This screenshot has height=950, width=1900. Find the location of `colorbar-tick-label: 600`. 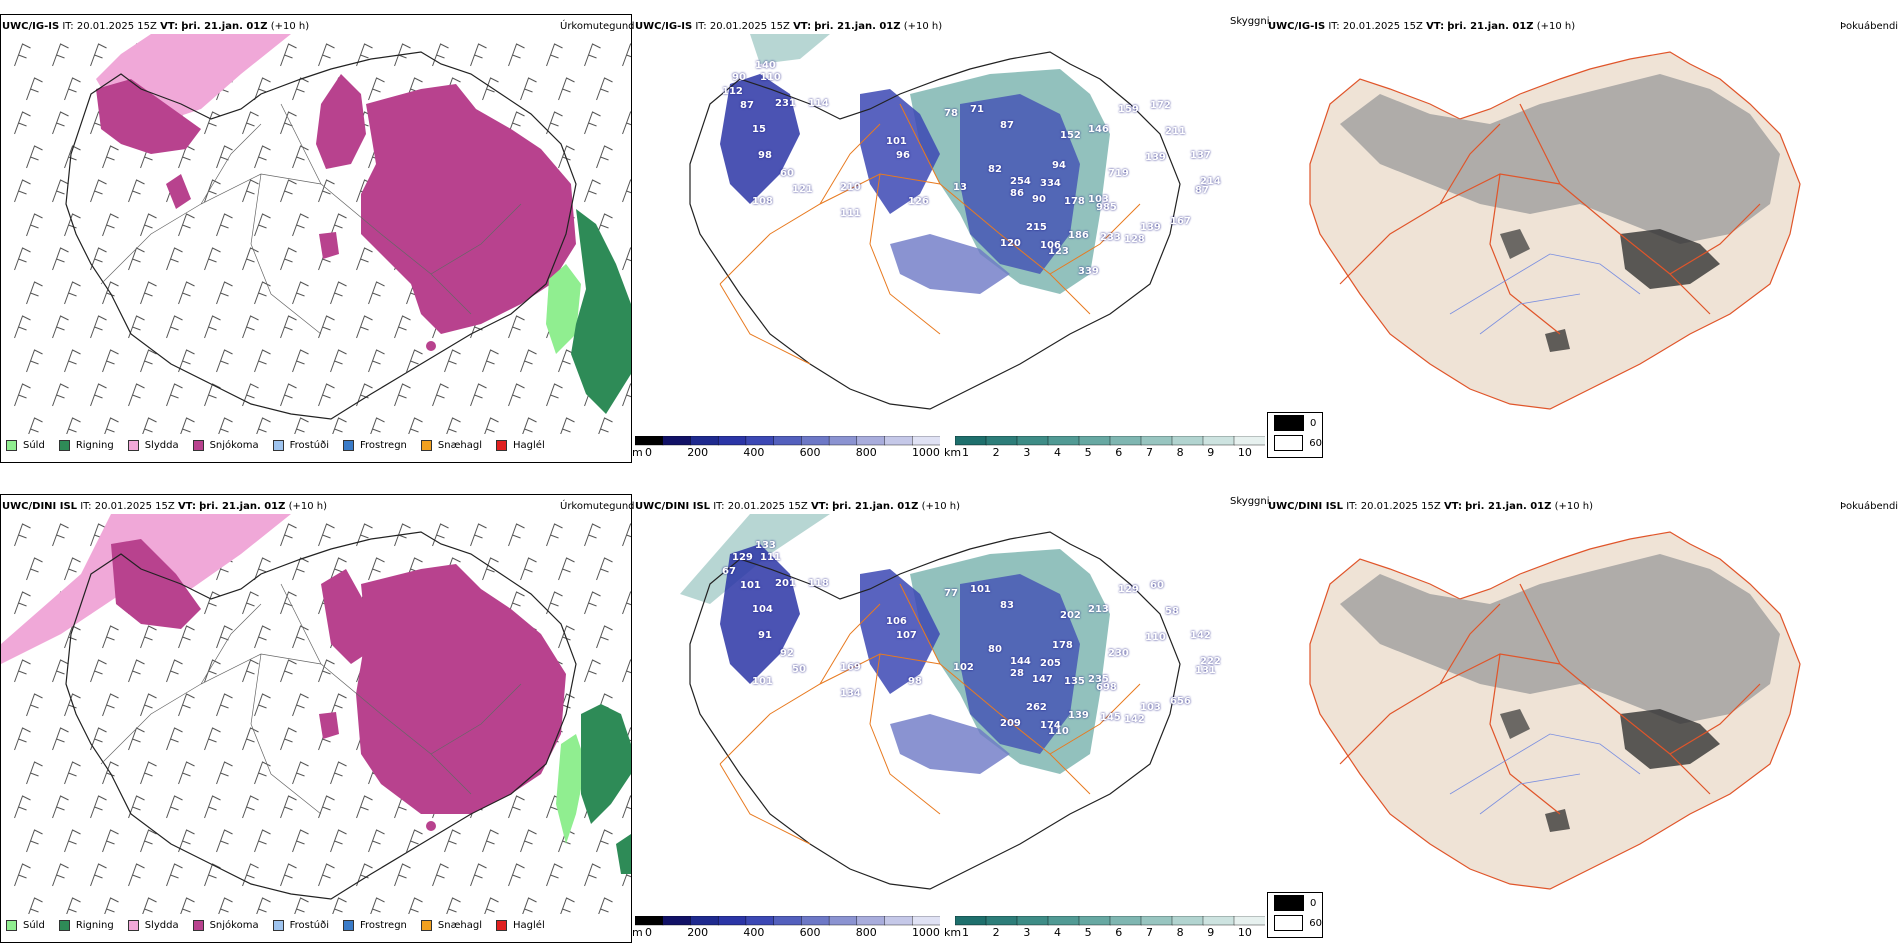

colorbar-tick-label: 600 is located at coordinates (810, 932).